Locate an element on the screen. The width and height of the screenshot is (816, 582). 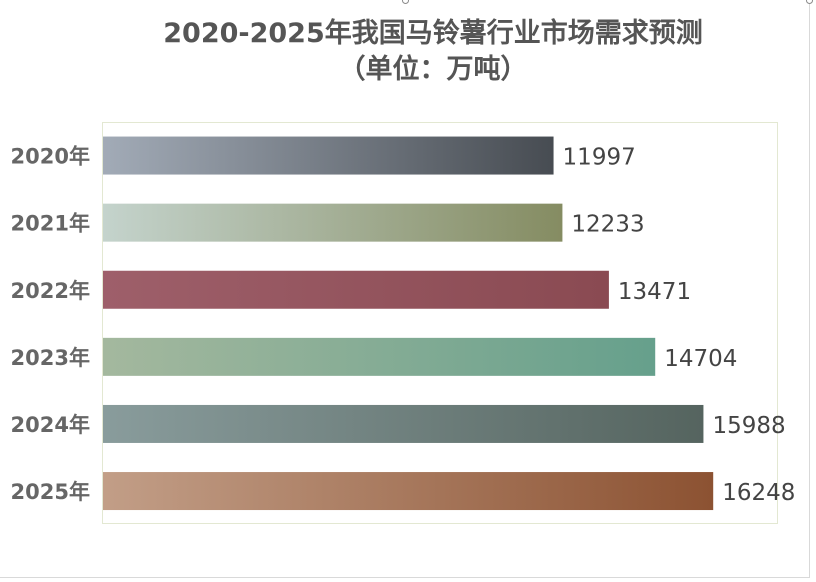
category-label-2: 2022年 is located at coordinates (50, 291).